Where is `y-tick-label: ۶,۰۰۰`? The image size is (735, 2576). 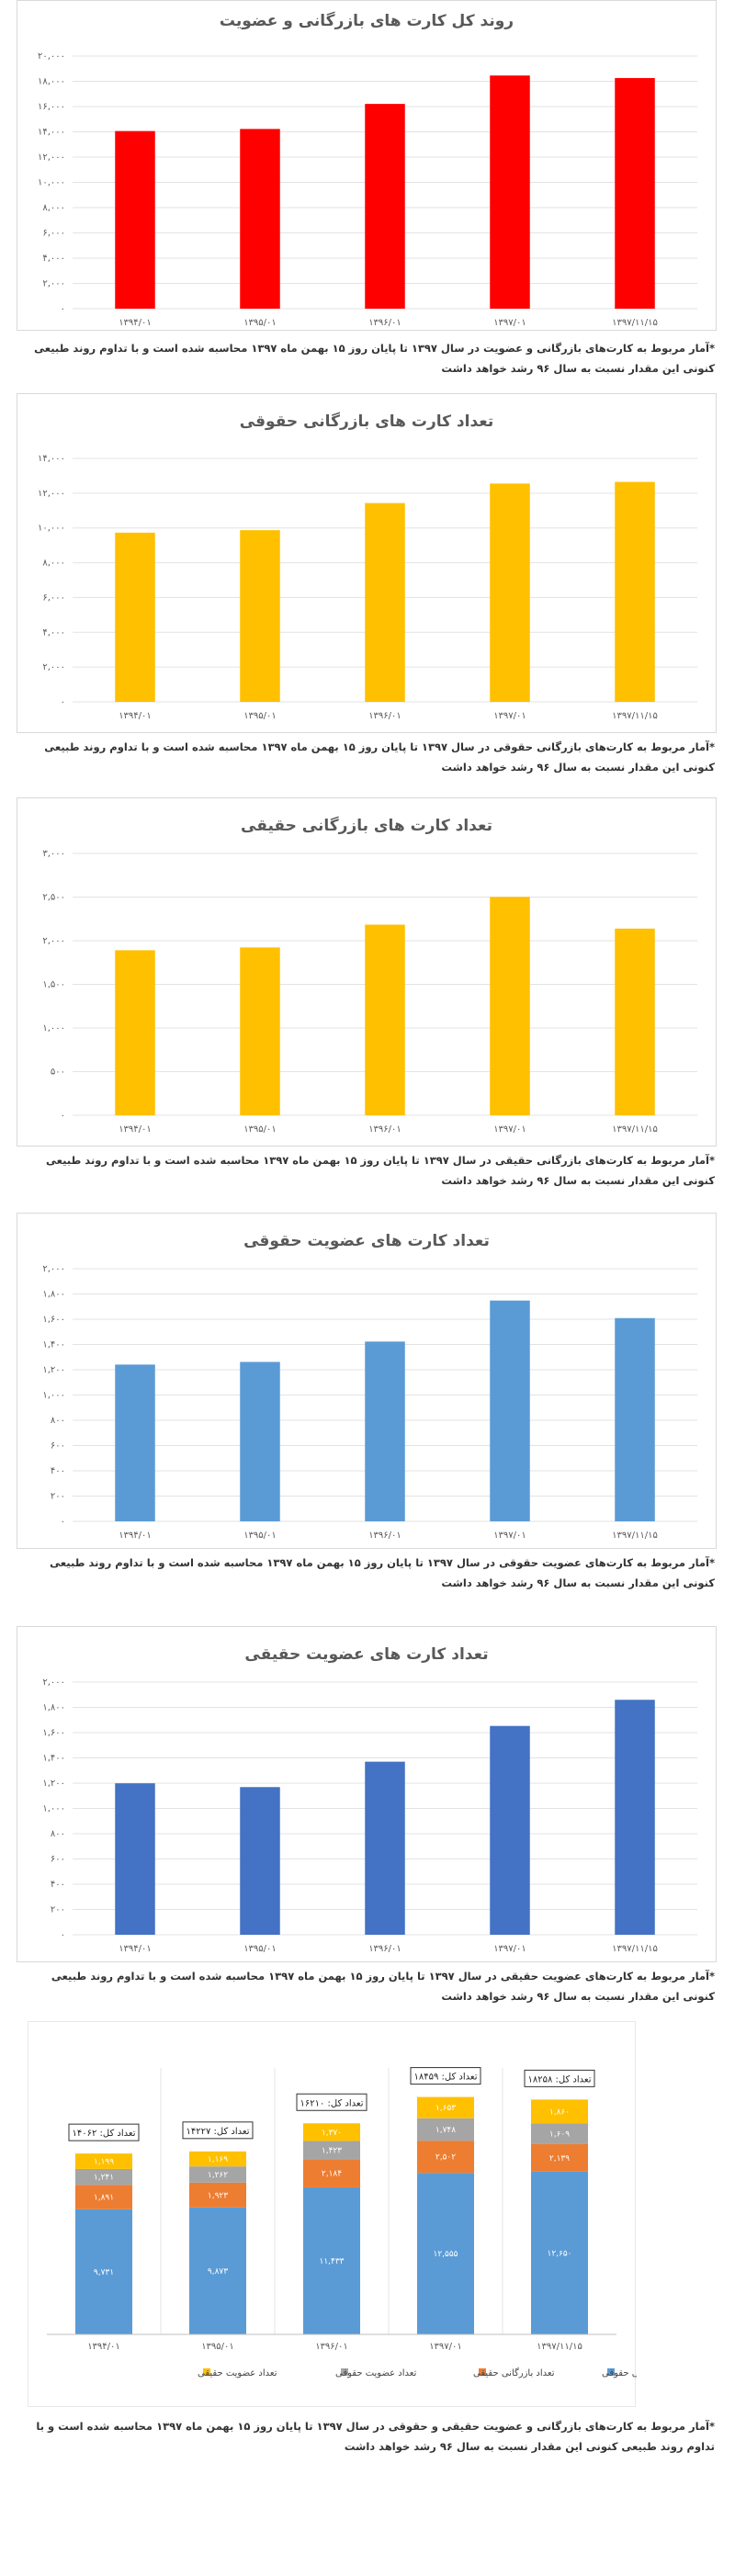
y-tick-label: ۶,۰۰۰ is located at coordinates (53, 234).